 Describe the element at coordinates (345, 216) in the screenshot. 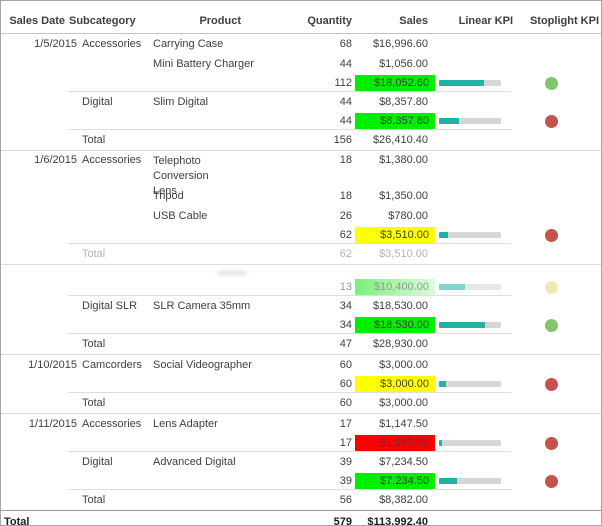

I see `quantity-cell: 26` at that location.